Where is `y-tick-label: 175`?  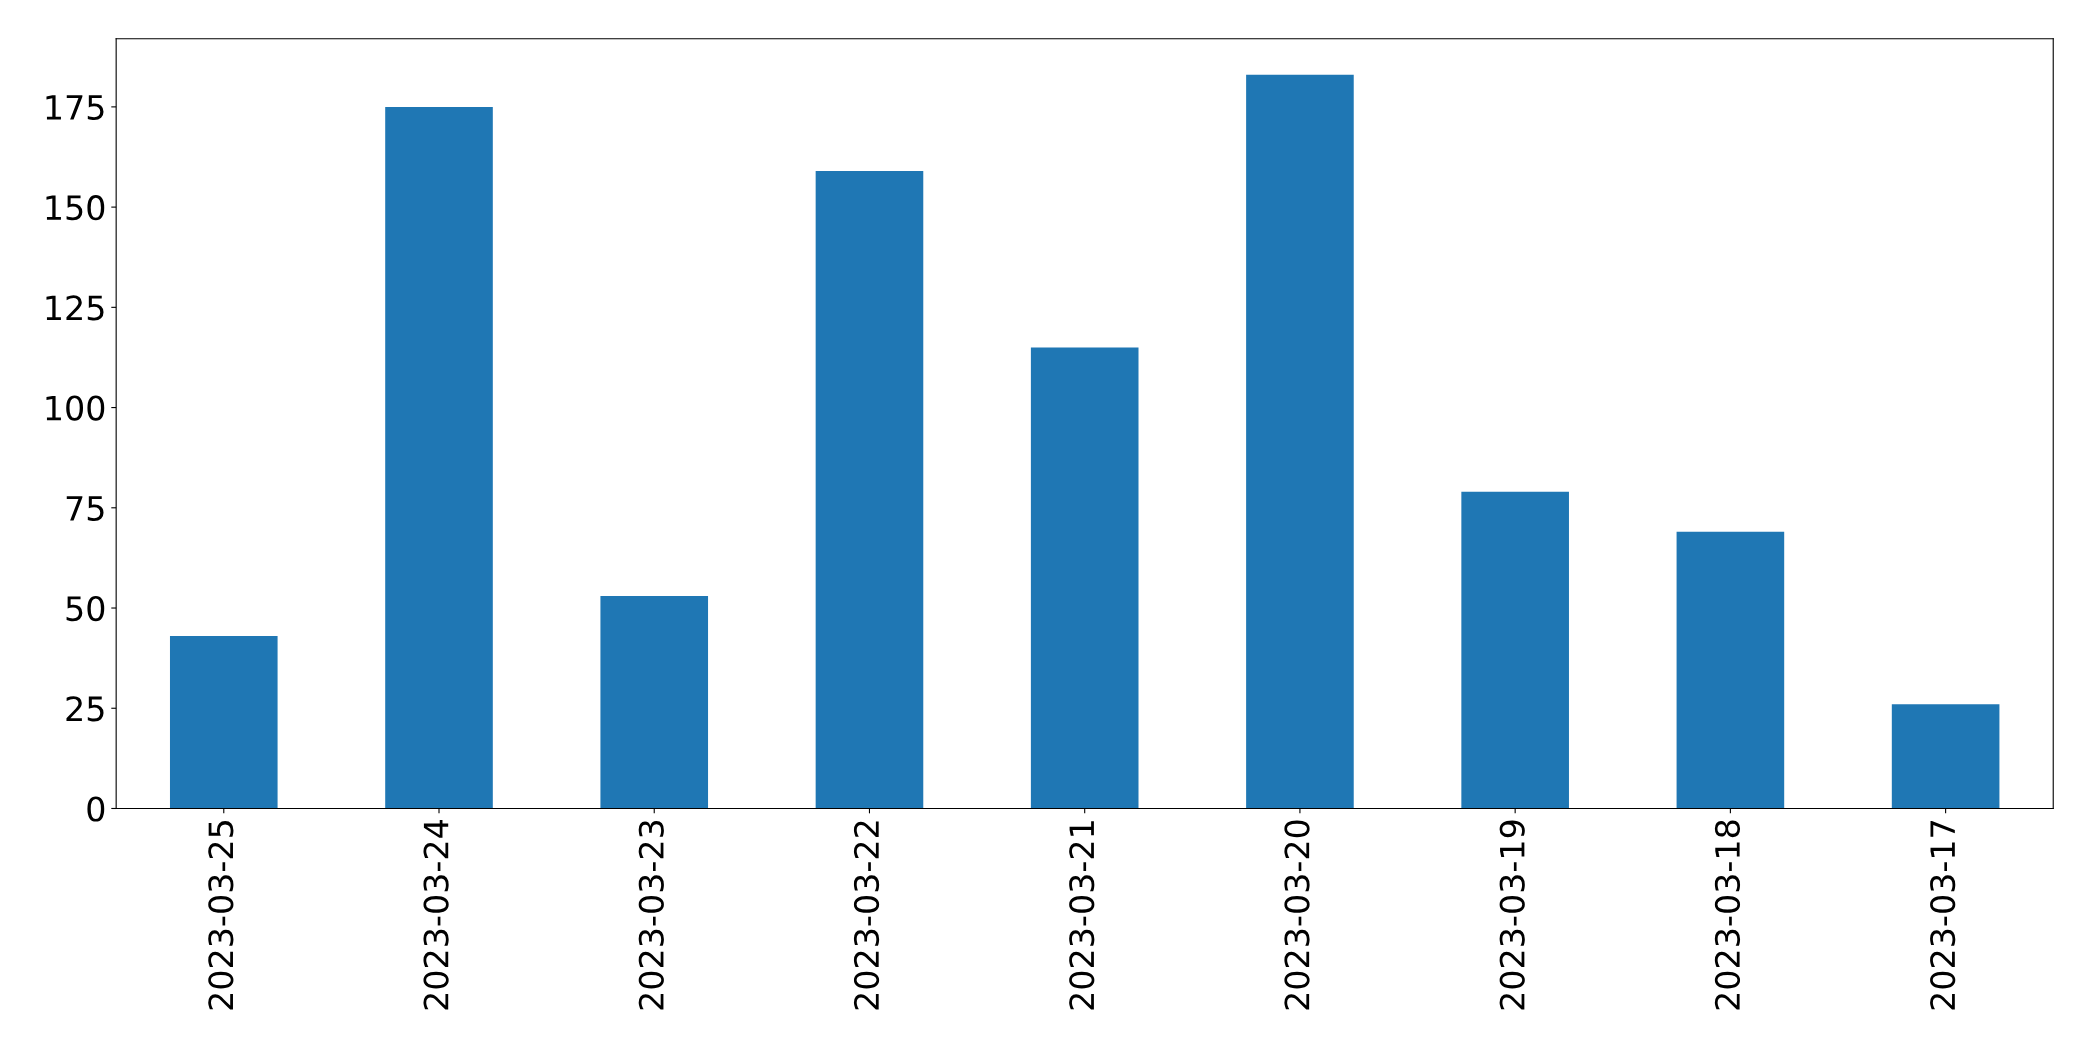
y-tick-label: 175 is located at coordinates (75, 108).